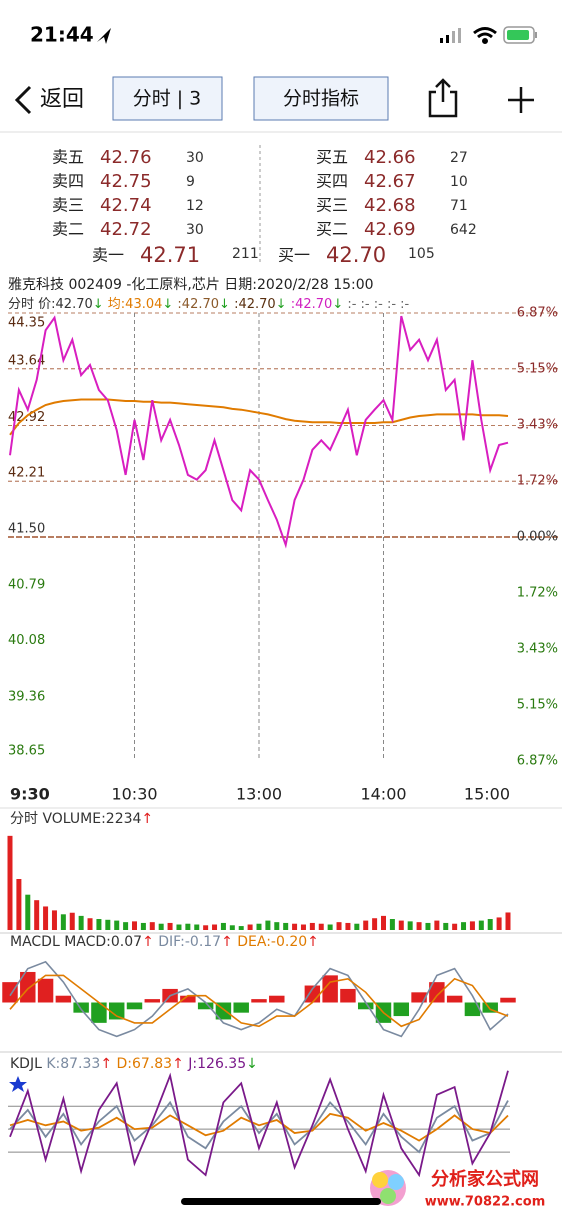 This screenshot has height=1218, width=562. Describe the element at coordinates (62, 35) in the screenshot. I see `clock: 21:44` at that location.